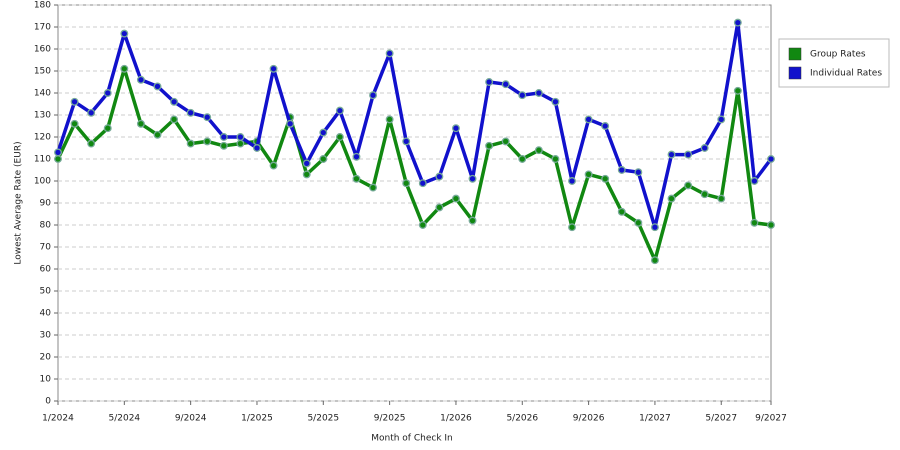  What do you see at coordinates (846, 74) in the screenshot?
I see `legend-label: Individual Rates` at bounding box center [846, 74].